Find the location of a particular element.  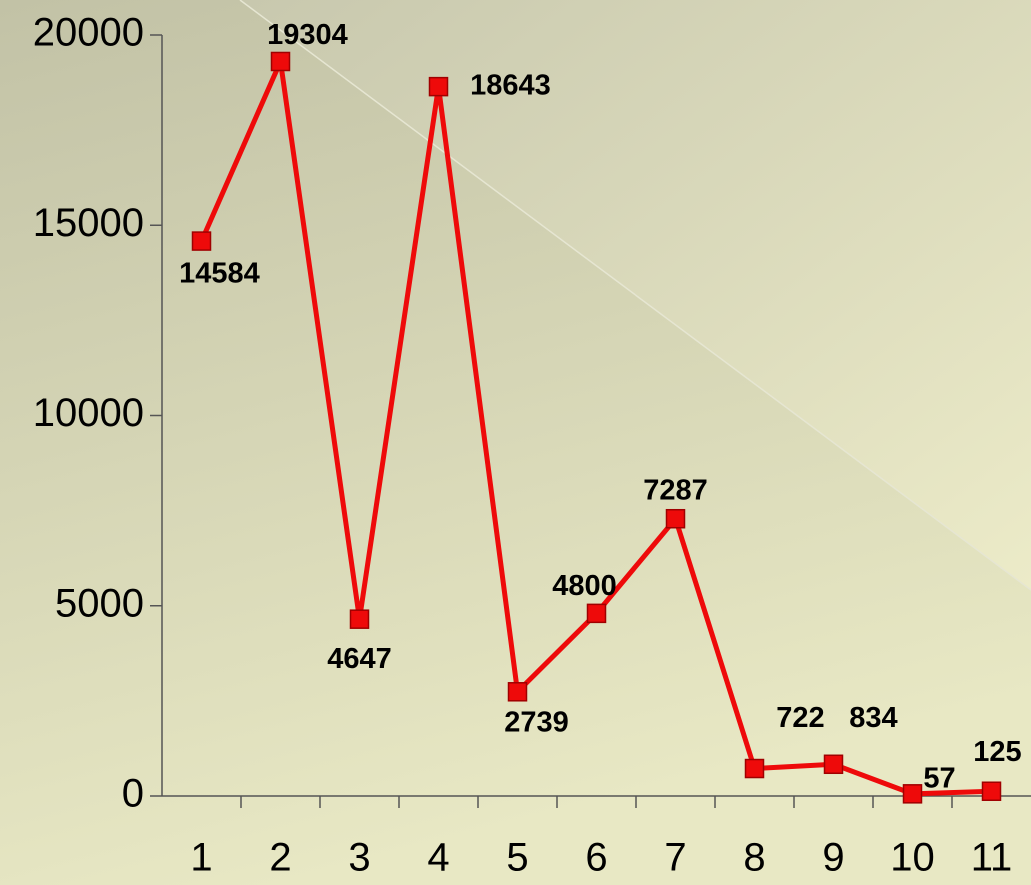

data-label: 834 is located at coordinates (873, 718).